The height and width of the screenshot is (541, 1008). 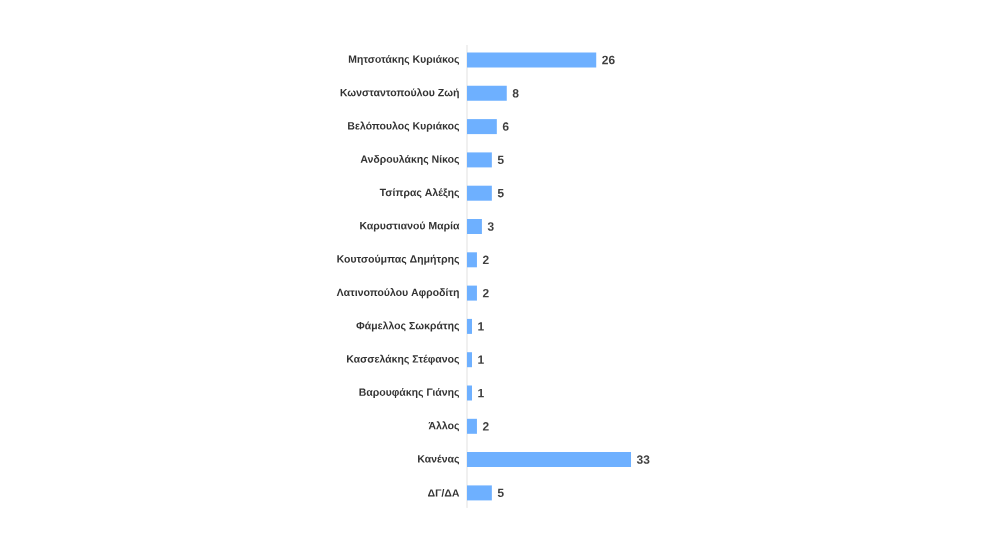 What do you see at coordinates (608, 60) in the screenshot?
I see `data-label: 26` at bounding box center [608, 60].